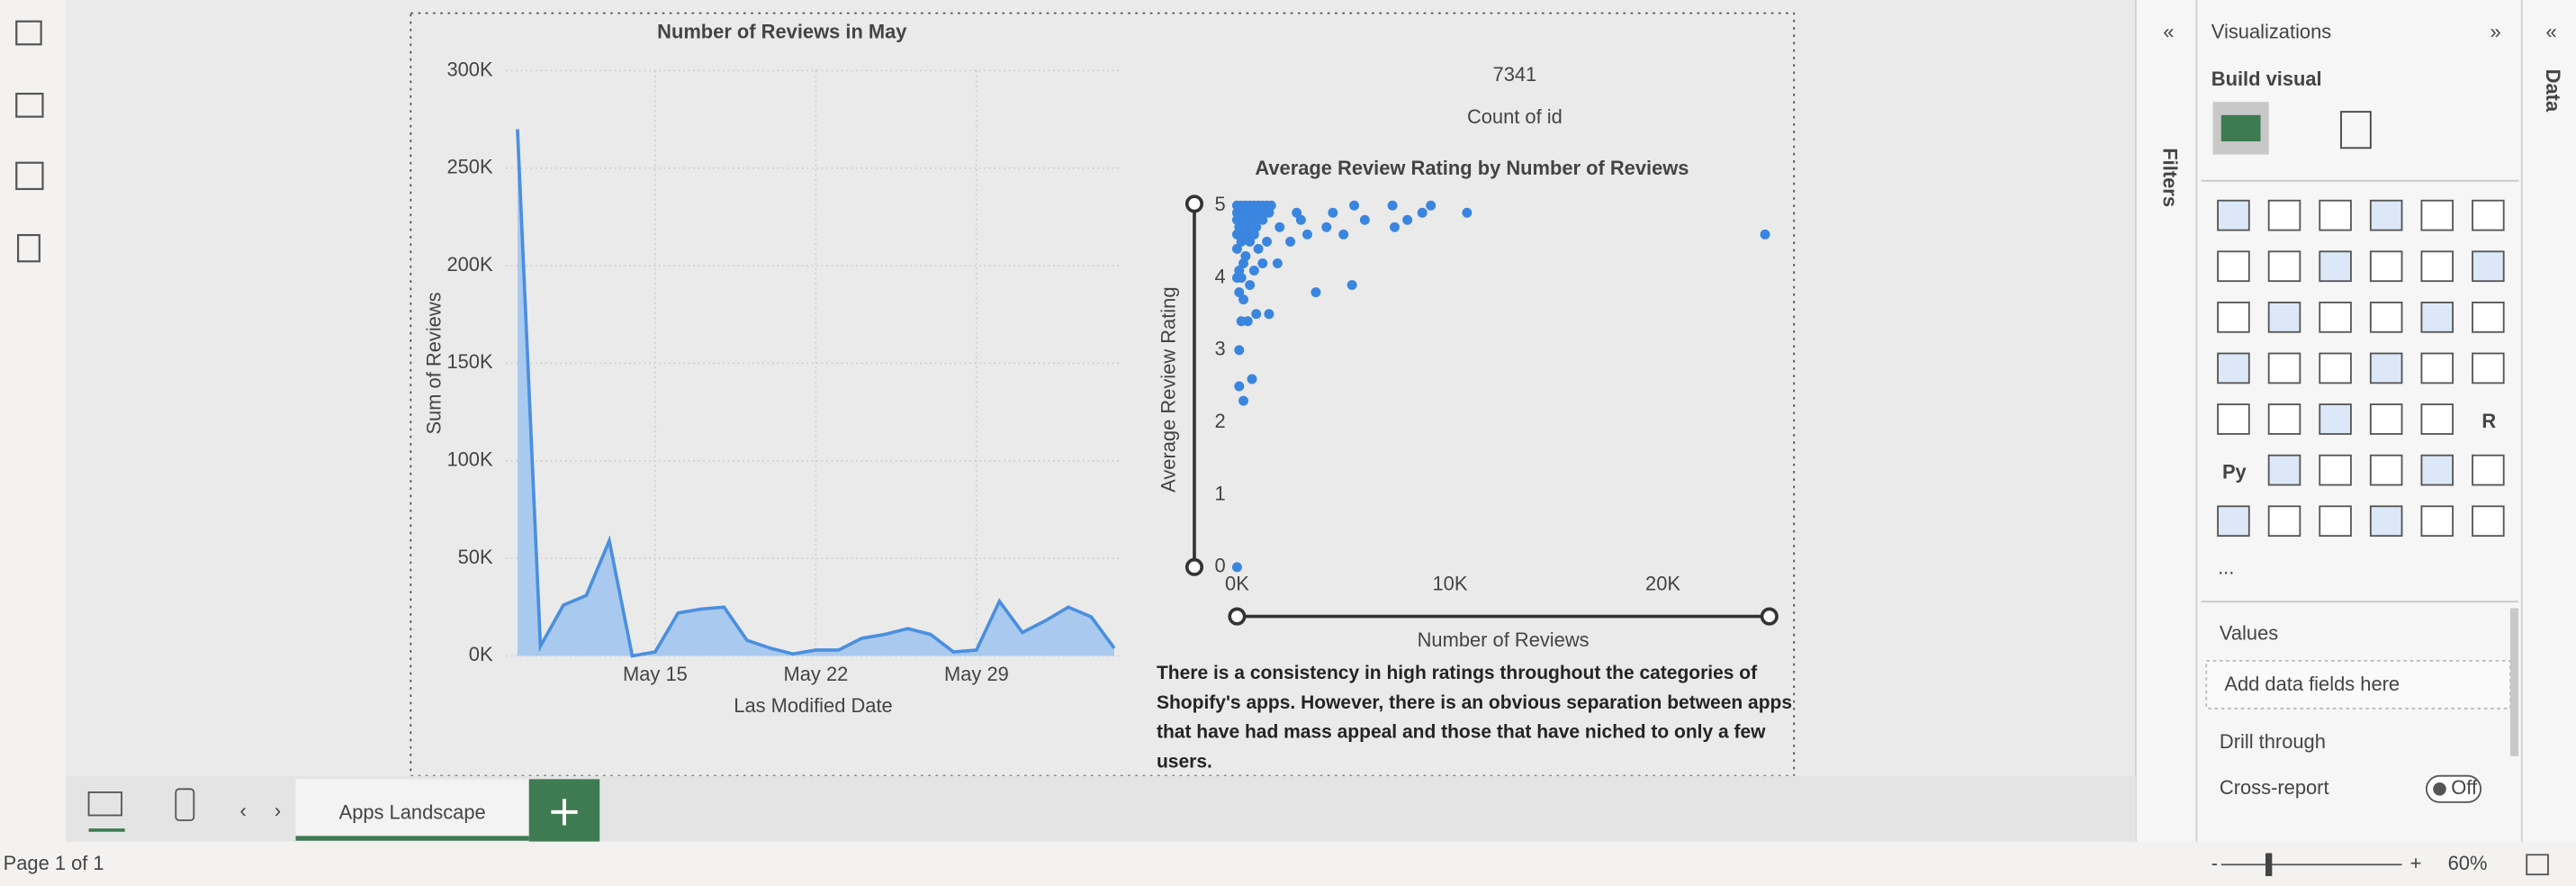 Image resolution: width=2576 pixels, height=886 pixels. Describe the element at coordinates (2439, 789) in the screenshot. I see `toggle-knob` at that location.